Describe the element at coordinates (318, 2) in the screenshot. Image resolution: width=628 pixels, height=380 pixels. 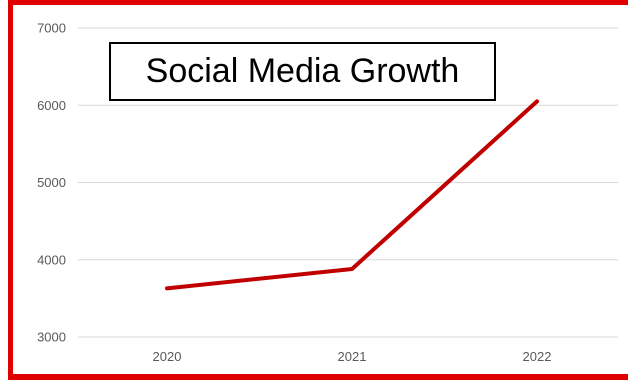
I see `frame-border-top` at that location.